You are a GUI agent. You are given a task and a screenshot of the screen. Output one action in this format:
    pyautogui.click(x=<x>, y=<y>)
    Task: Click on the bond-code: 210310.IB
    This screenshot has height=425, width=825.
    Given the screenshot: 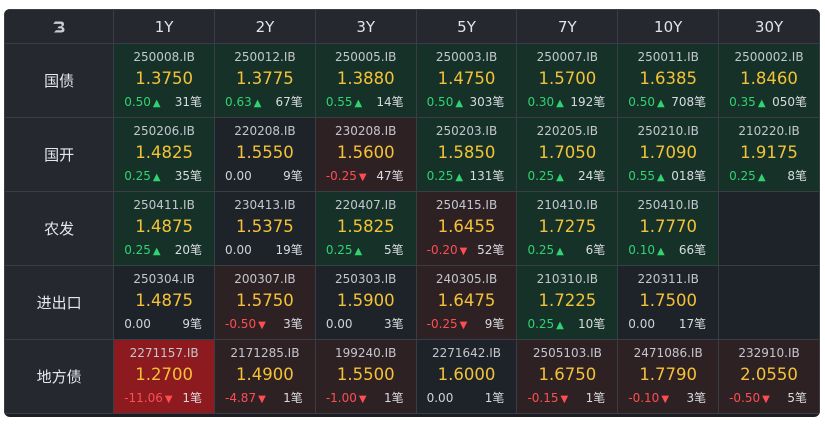 What is the action you would take?
    pyautogui.click(x=567, y=279)
    